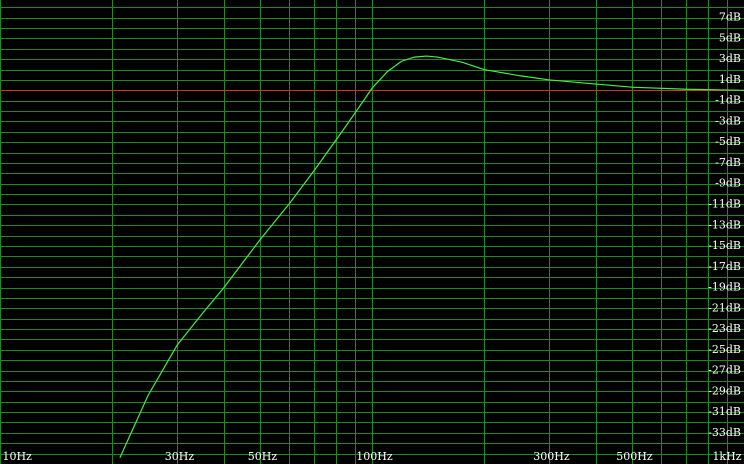 Image resolution: width=744 pixels, height=464 pixels. What do you see at coordinates (724, 432) in the screenshot?
I see `y-tick-label: -33dB` at bounding box center [724, 432].